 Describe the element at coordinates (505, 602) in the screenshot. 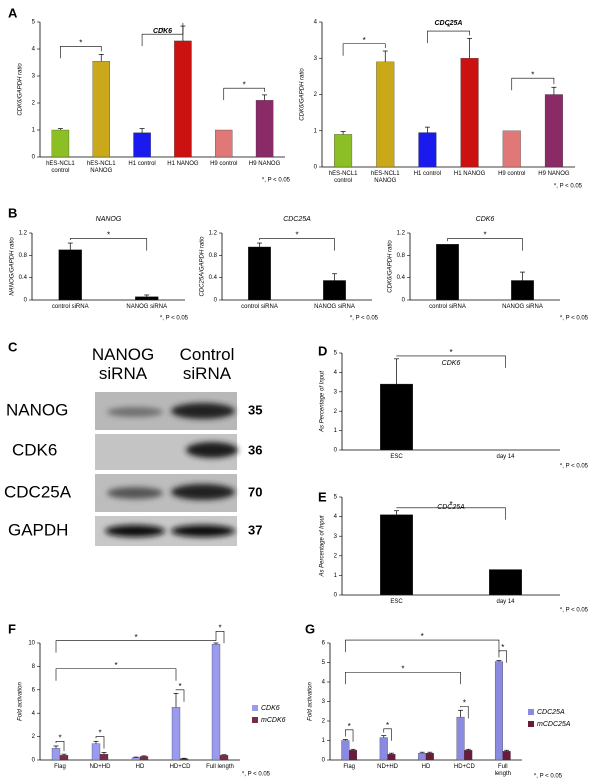

I see `x-tick-label: day 14` at that location.